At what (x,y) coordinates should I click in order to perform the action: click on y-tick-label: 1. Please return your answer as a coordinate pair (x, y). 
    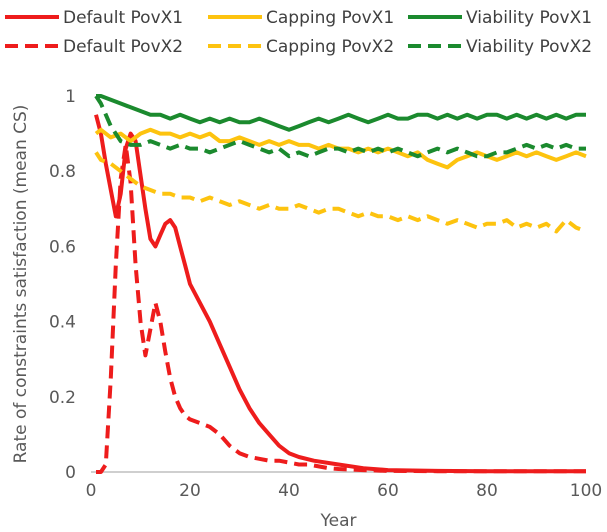
    Looking at the image, I should click on (70, 97).